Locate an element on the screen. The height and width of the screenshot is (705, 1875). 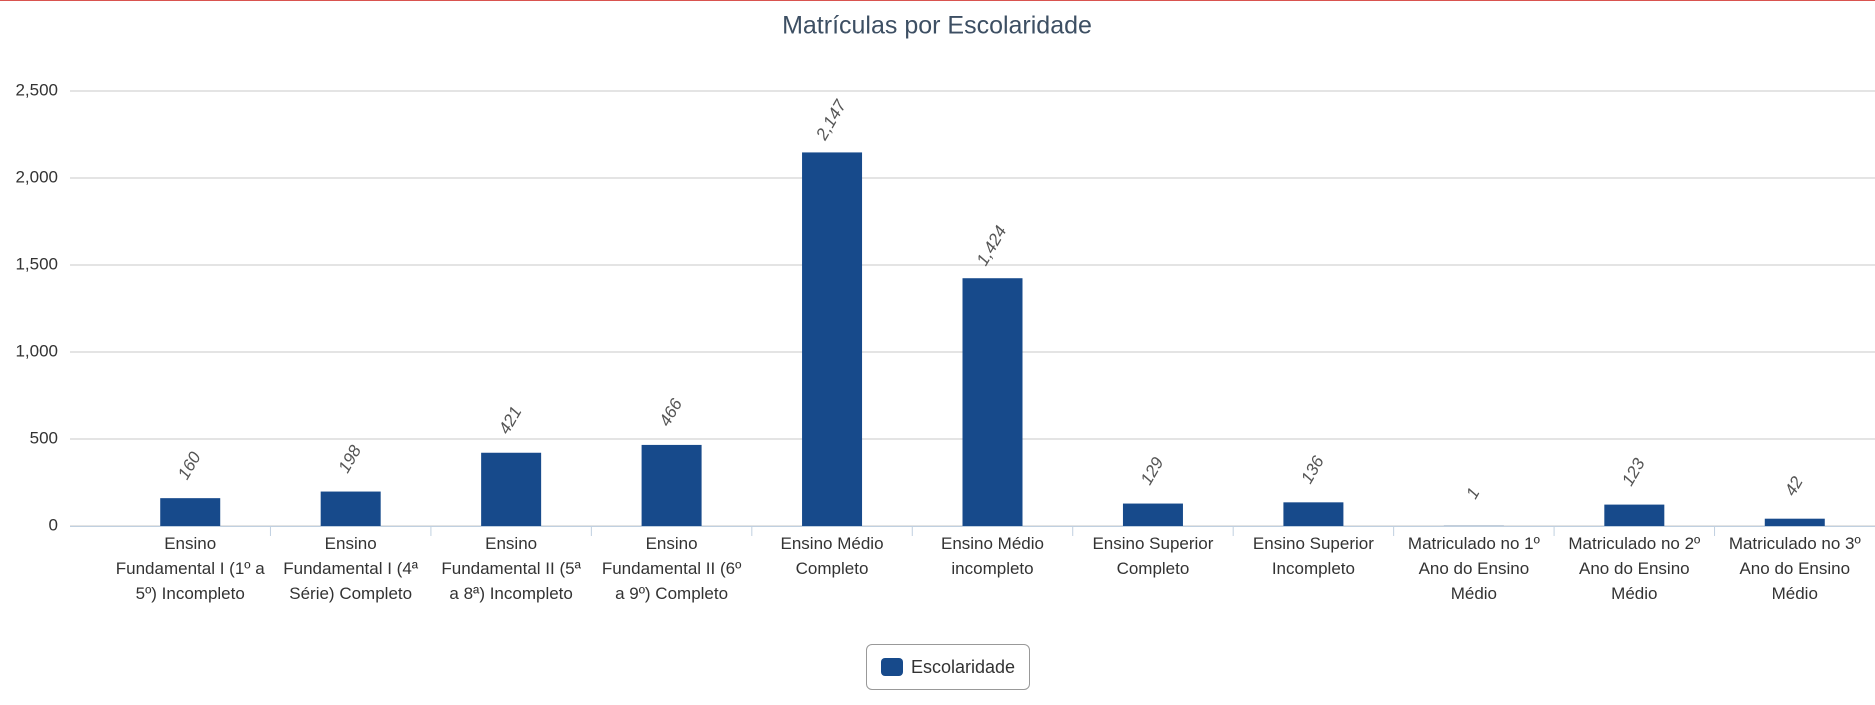
data-label: 421 is located at coordinates (510, 420).